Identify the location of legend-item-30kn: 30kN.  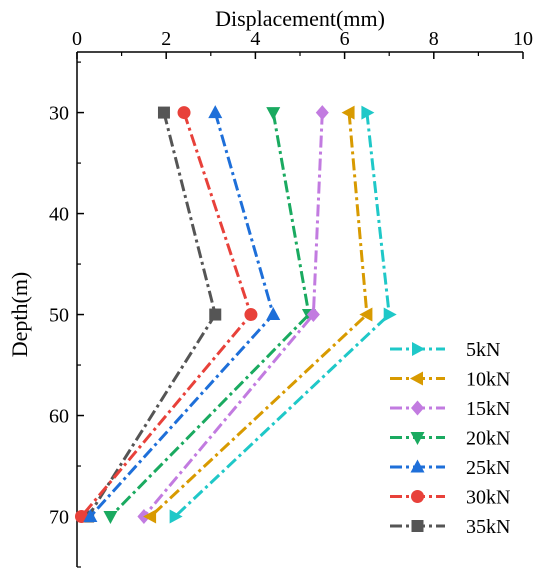
(450, 498).